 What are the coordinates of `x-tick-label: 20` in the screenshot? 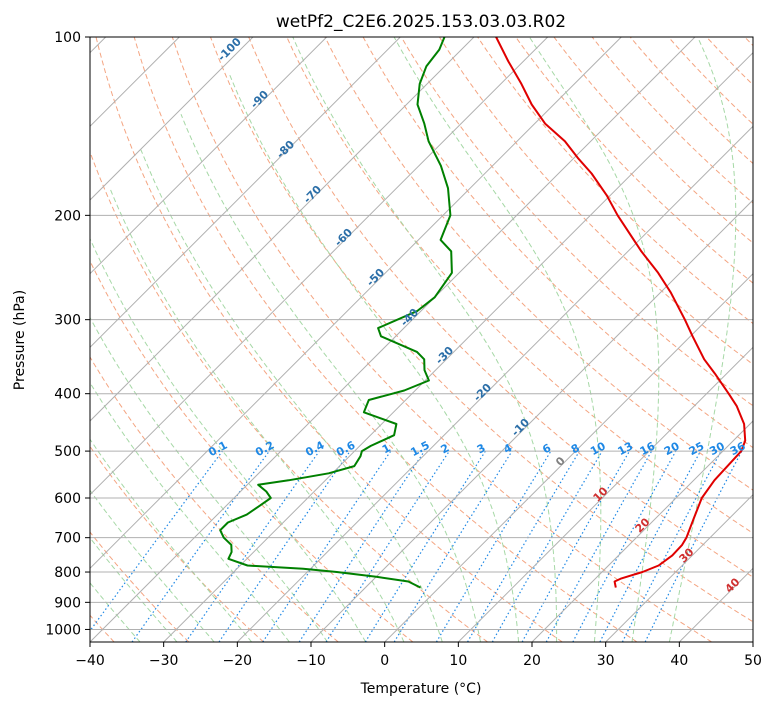 It's located at (532, 661).